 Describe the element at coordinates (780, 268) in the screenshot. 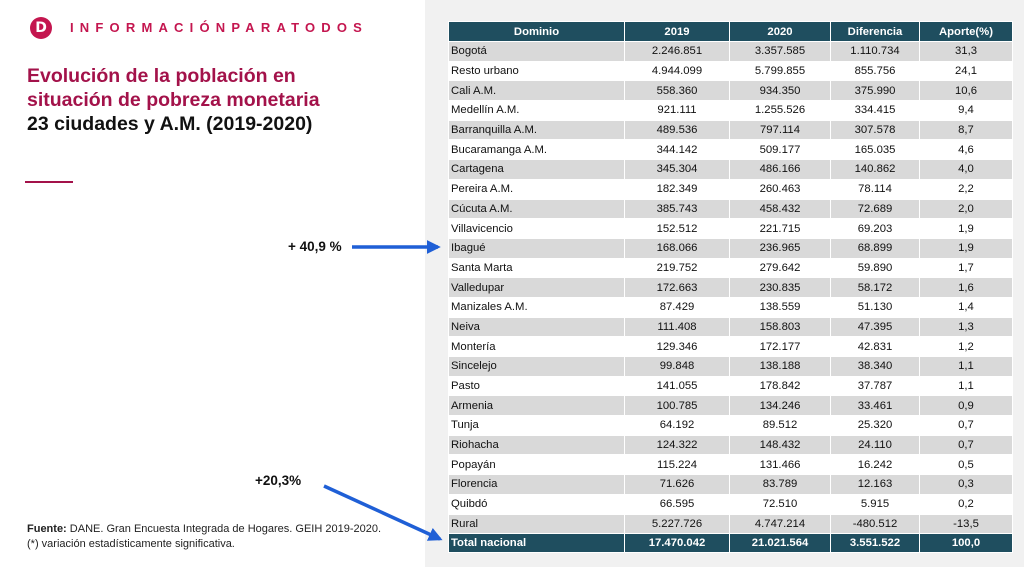

I see `cell-2020: 279.642` at that location.